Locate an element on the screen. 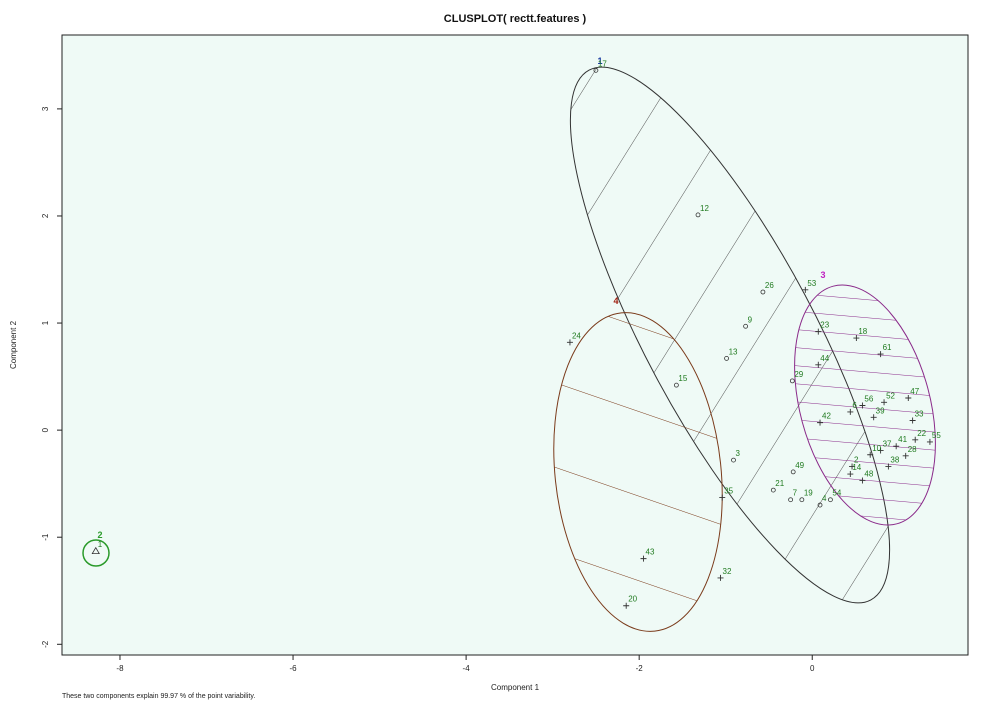 The height and width of the screenshot is (705, 983). point-label: 35 is located at coordinates (728, 491).